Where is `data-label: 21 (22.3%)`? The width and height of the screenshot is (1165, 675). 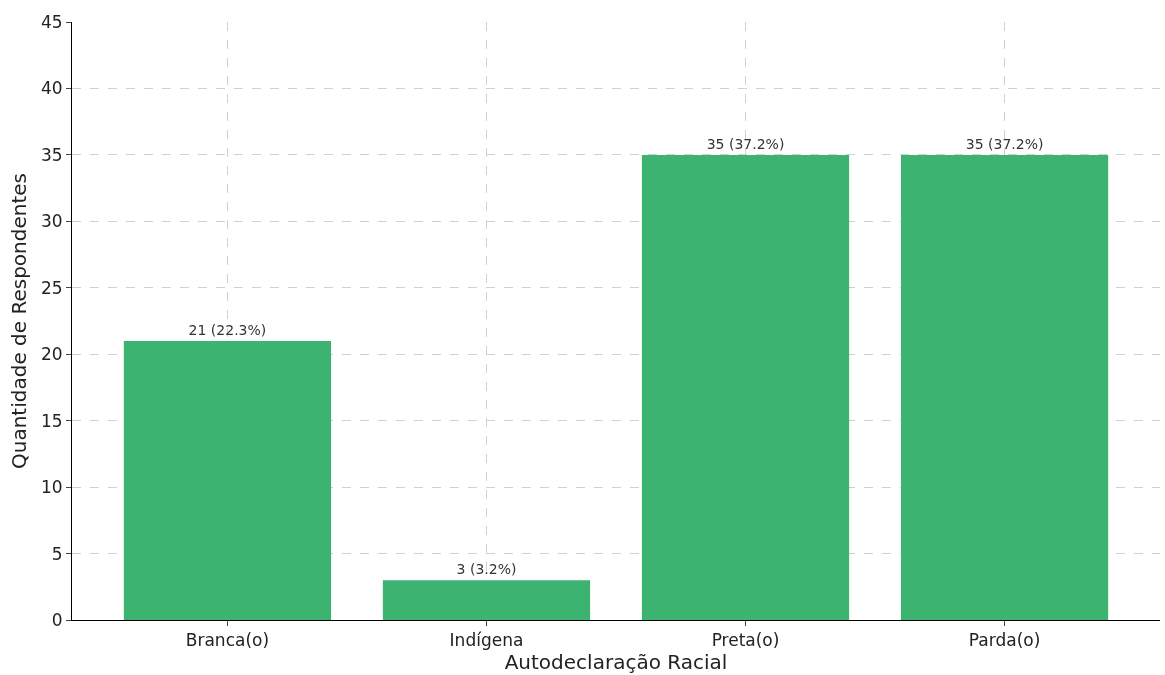 data-label: 21 (22.3%) is located at coordinates (227, 329).